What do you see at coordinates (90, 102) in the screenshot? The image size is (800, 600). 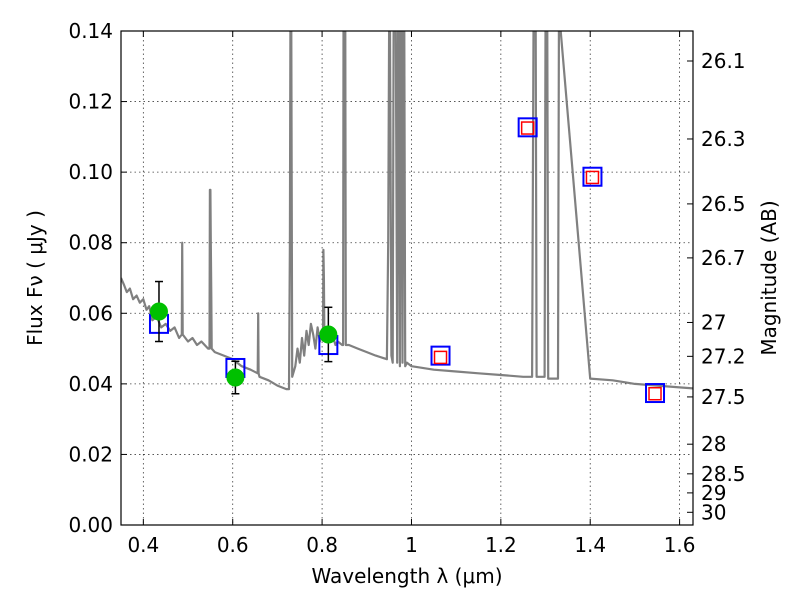 I see `y-tick-label: 0.12` at bounding box center [90, 102].